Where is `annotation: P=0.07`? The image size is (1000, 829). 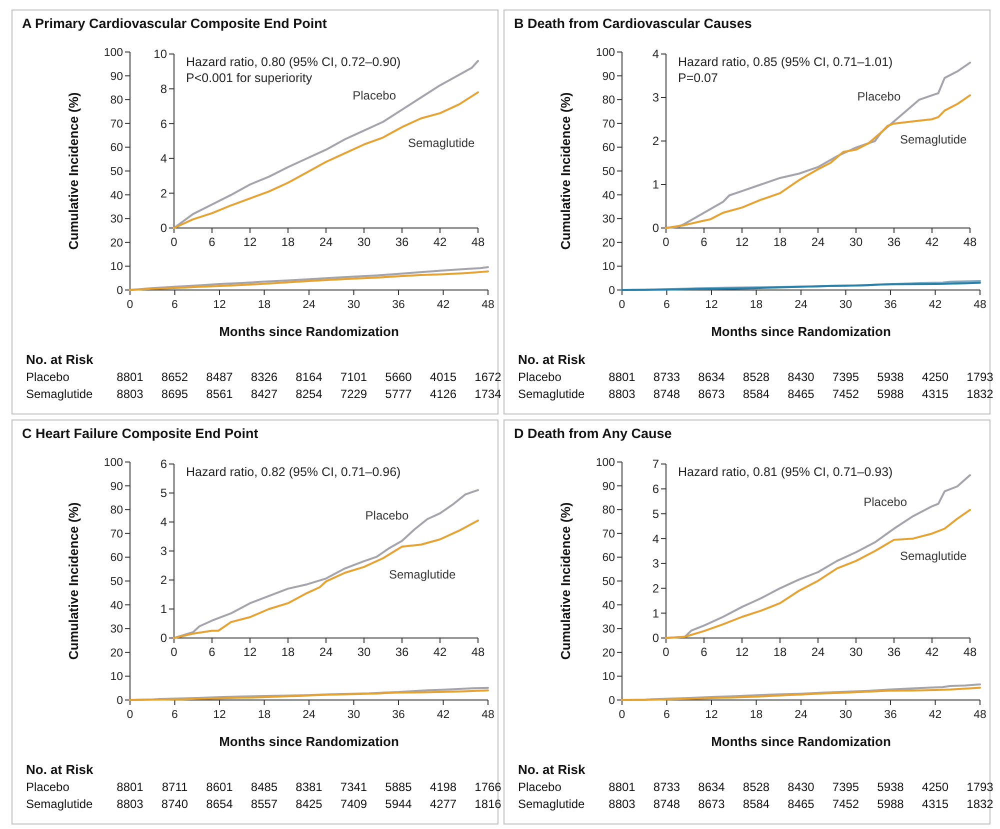 annotation: P=0.07 is located at coordinates (698, 78).